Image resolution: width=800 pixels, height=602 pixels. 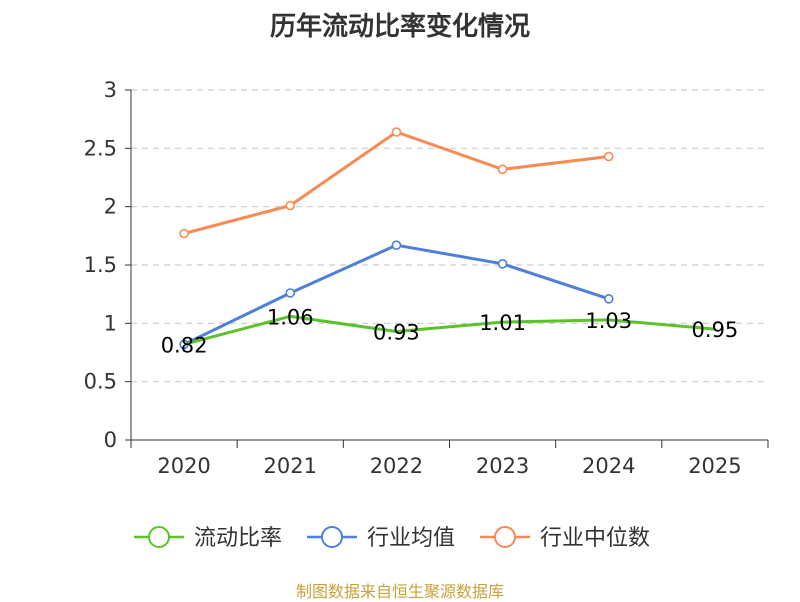 What do you see at coordinates (110, 323) in the screenshot?
I see `y-tick-label: 1` at bounding box center [110, 323].